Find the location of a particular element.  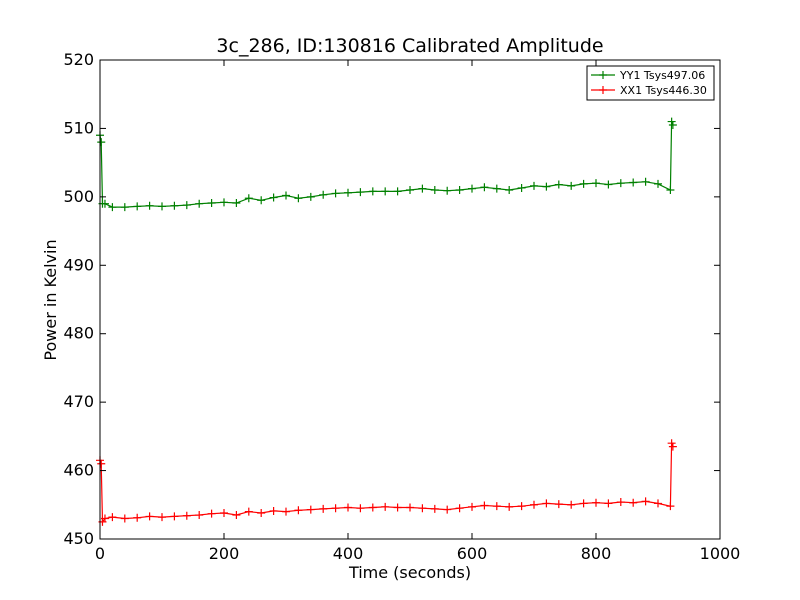

x-tick-label: 800 is located at coordinates (596, 553).